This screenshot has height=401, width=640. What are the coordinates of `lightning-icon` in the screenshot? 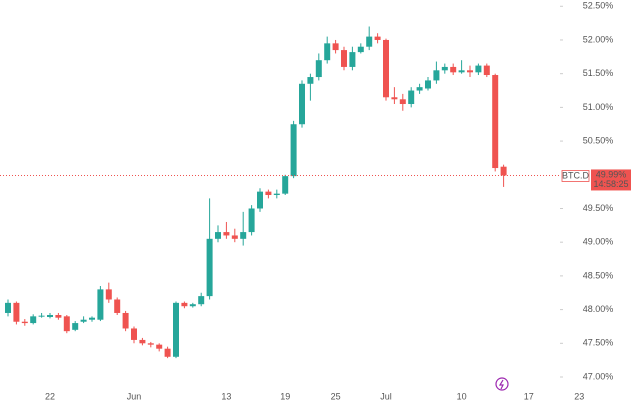 It's located at (502, 384).